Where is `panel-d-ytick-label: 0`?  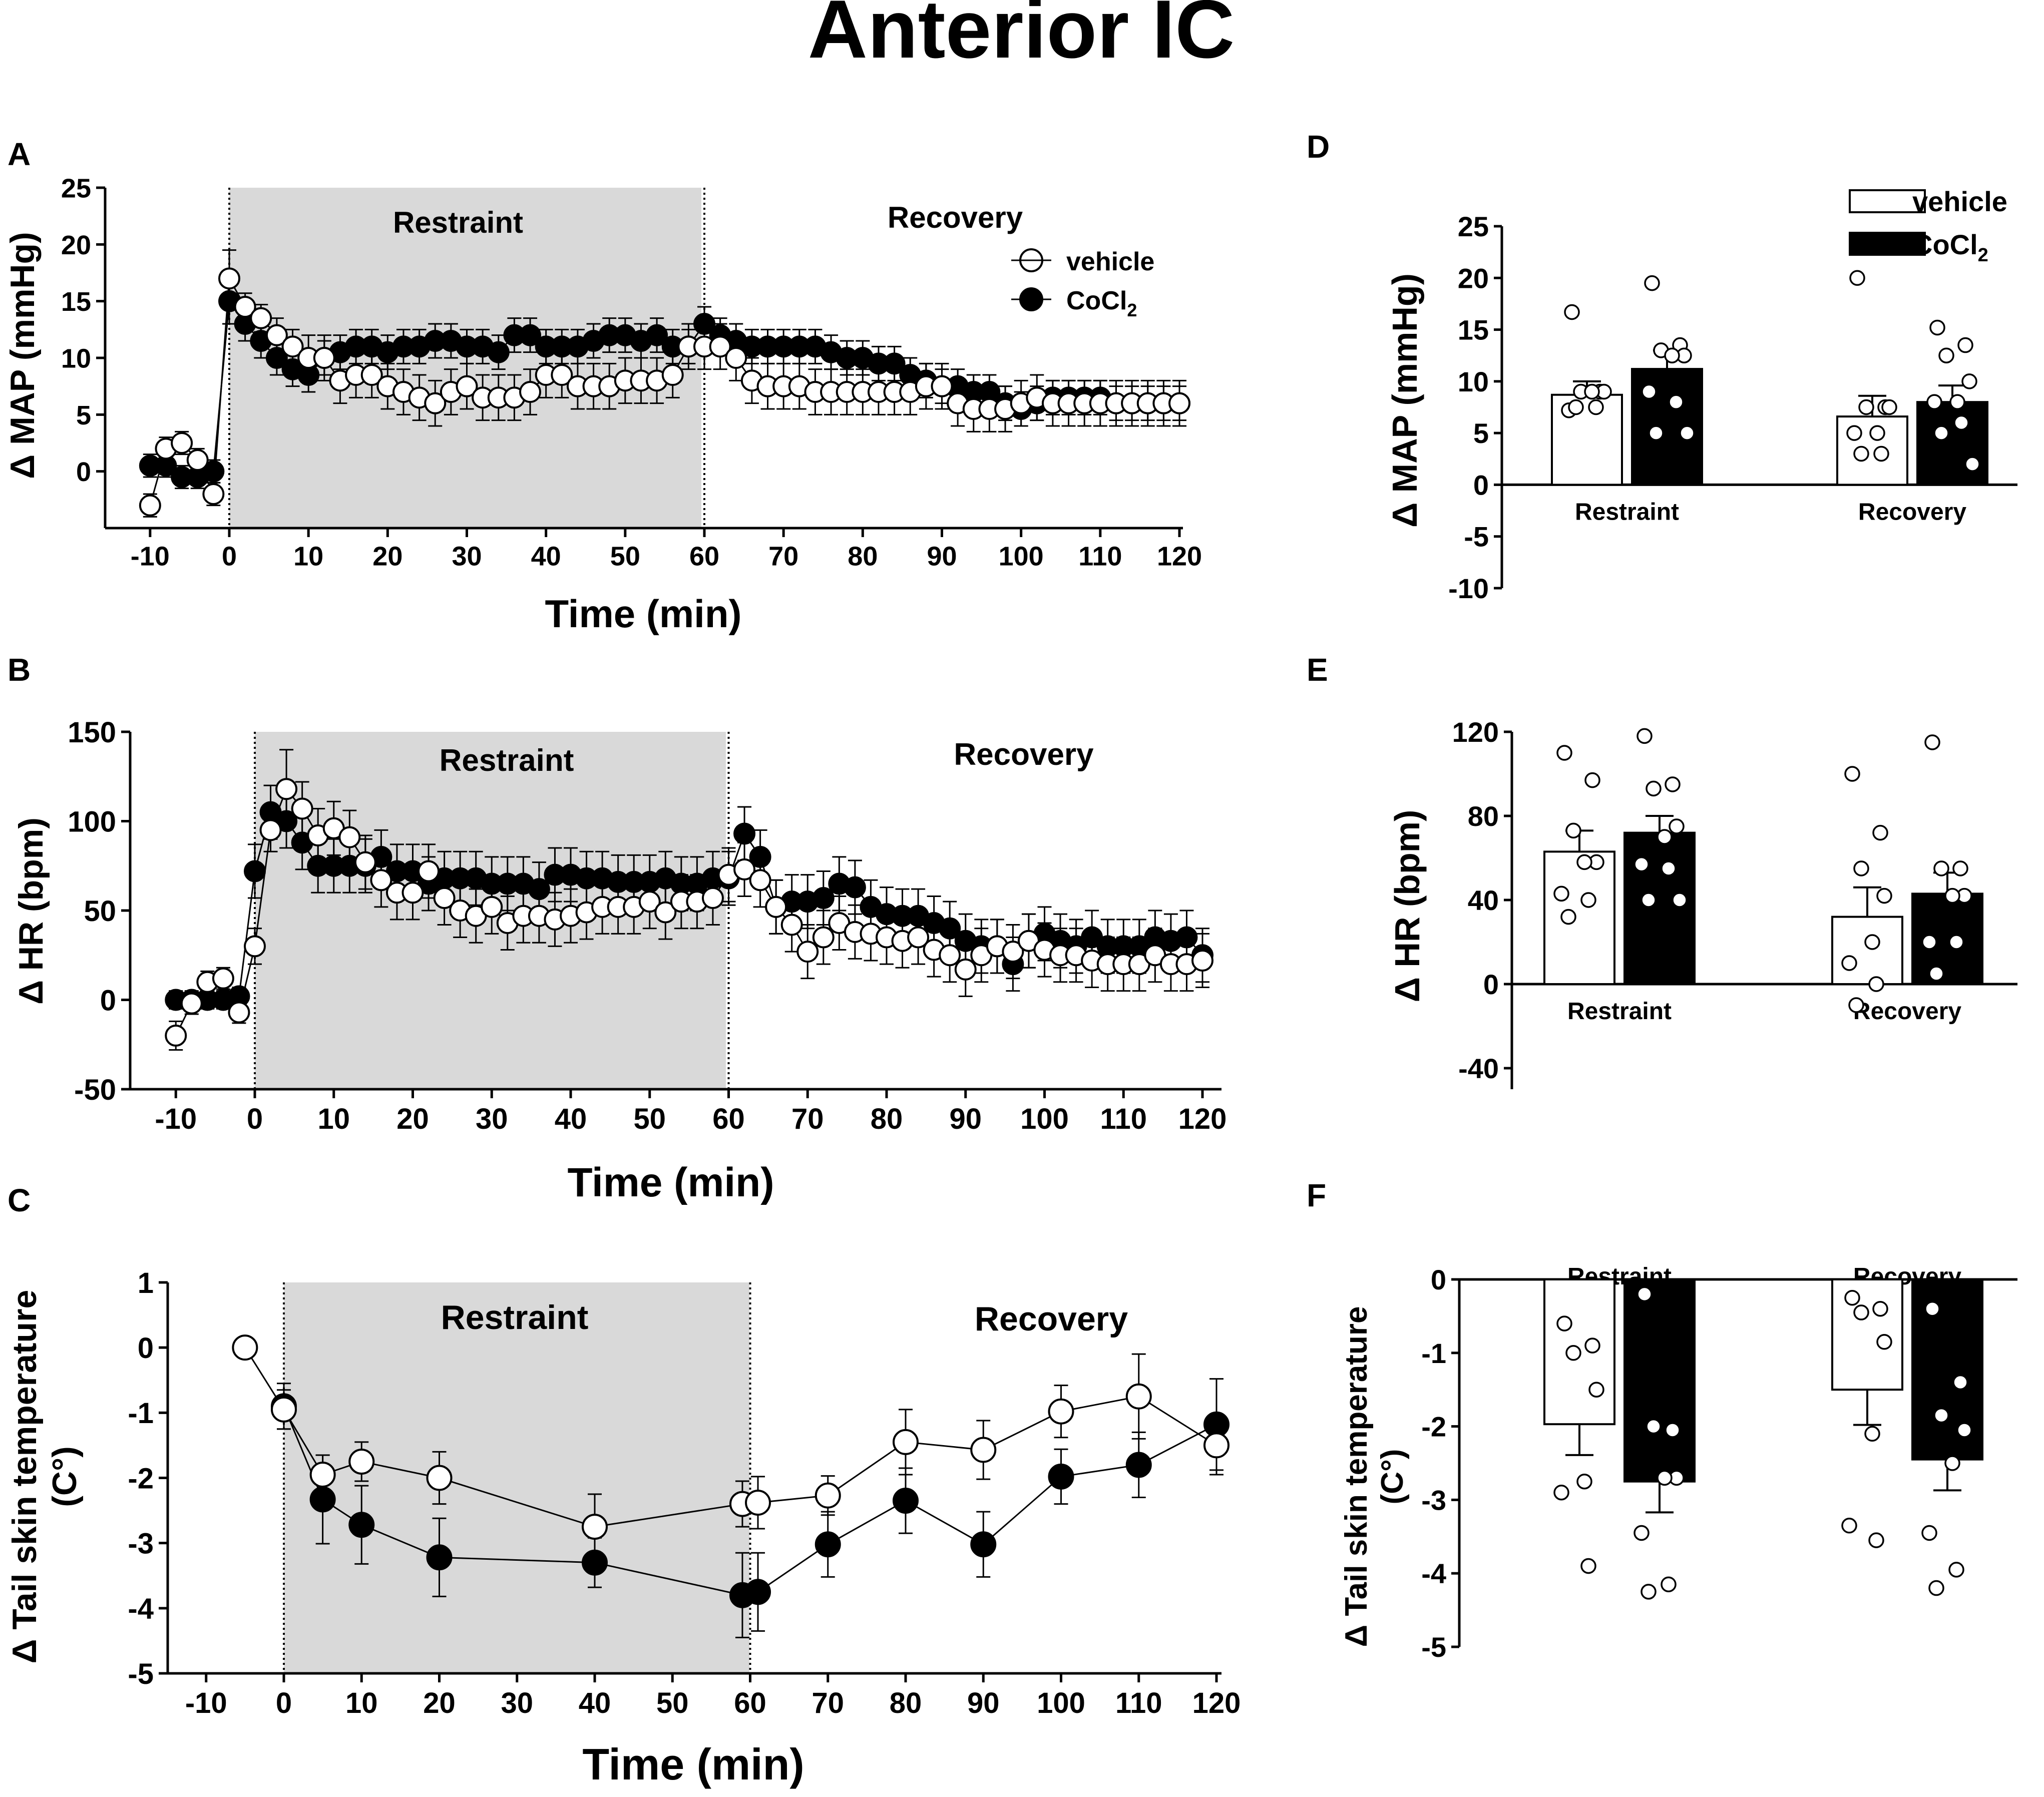 panel-d-ytick-label: 0 is located at coordinates (1481, 485).